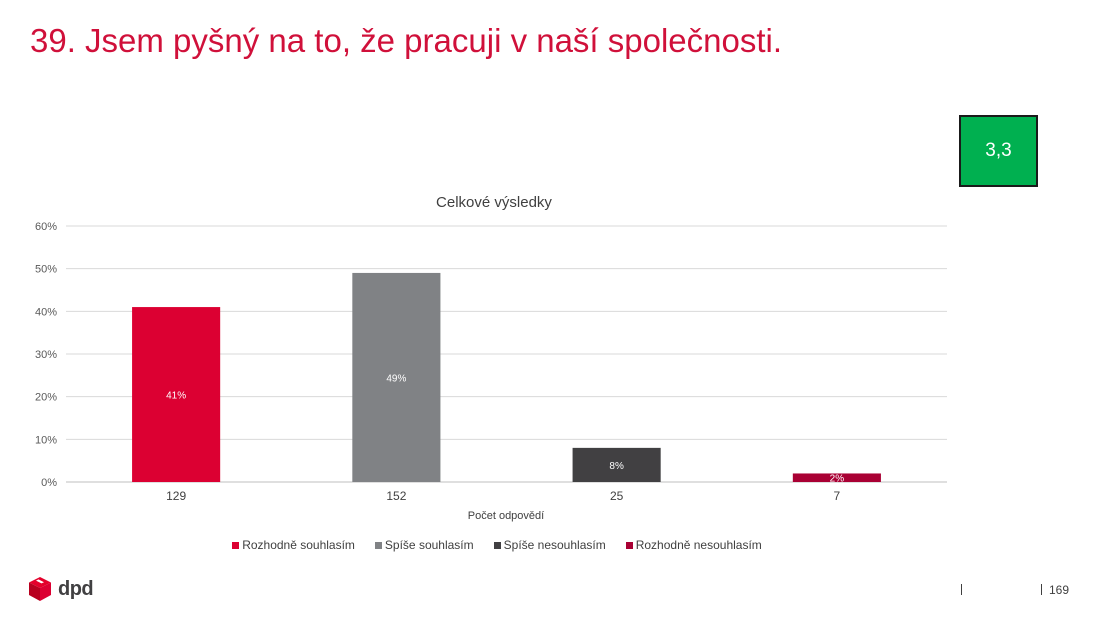  I want to click on x-tick-label: 7, so click(837, 496).